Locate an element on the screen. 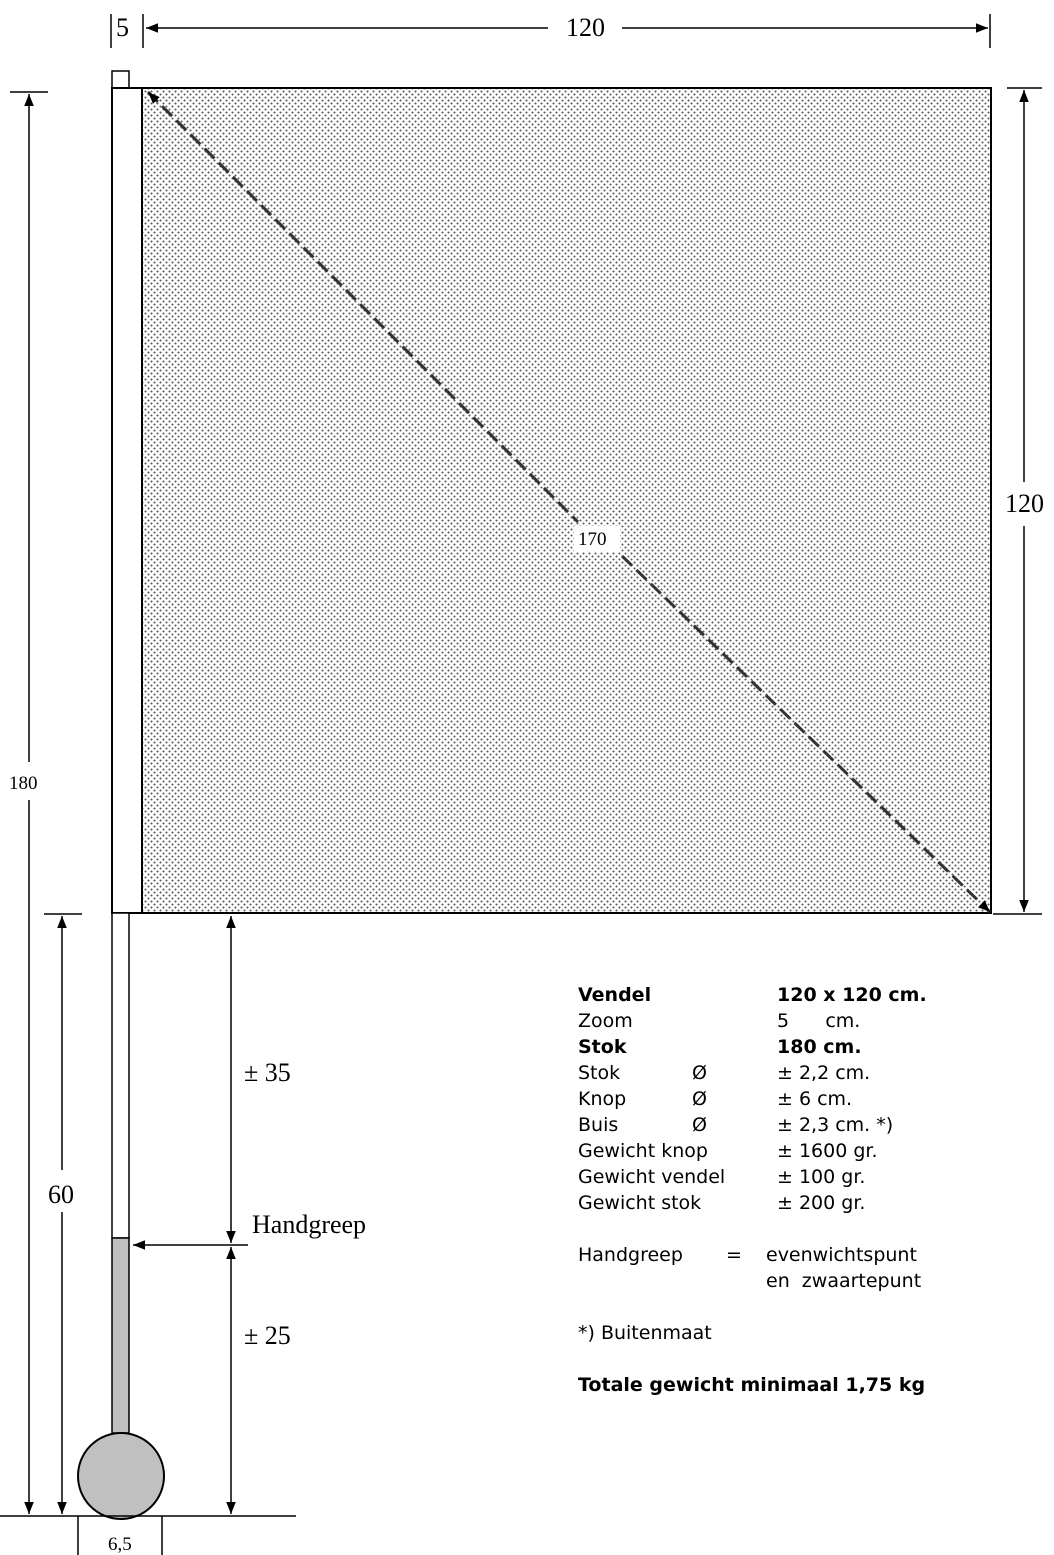 The image size is (1054, 1555). spec-value: 180 cm. is located at coordinates (819, 1047).